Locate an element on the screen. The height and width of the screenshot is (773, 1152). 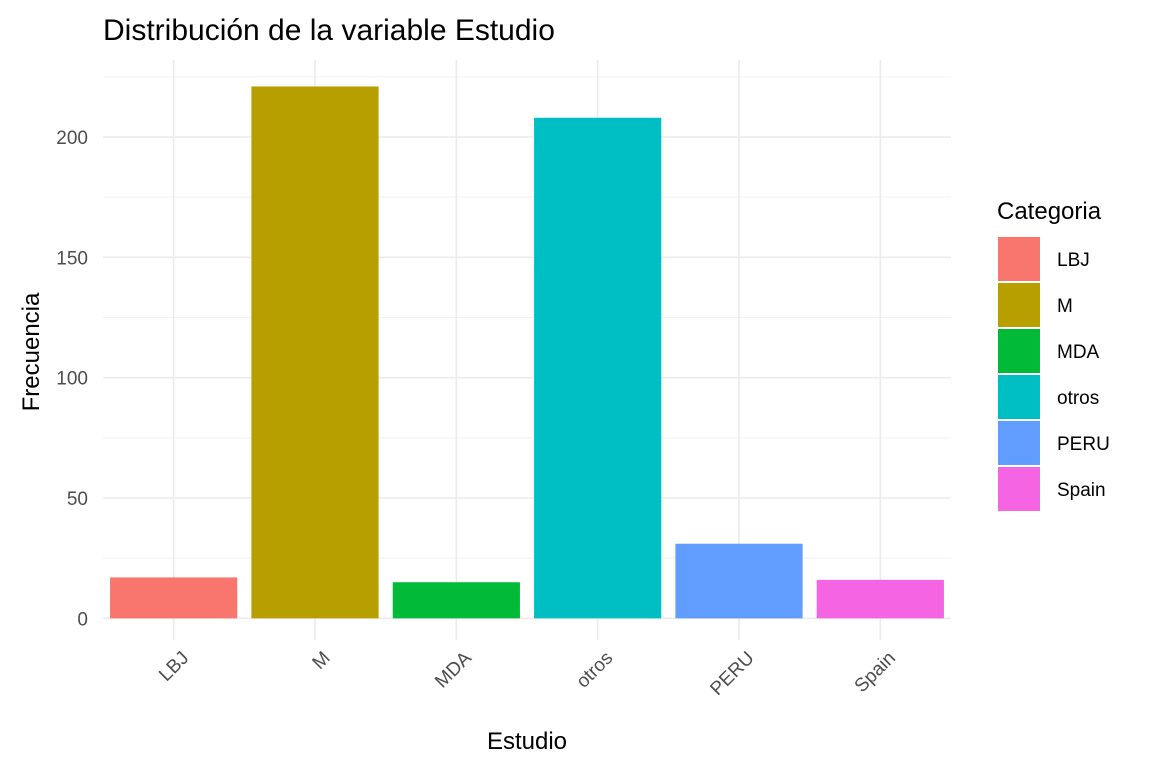
y-tick-label: 50 is located at coordinates (77, 499).